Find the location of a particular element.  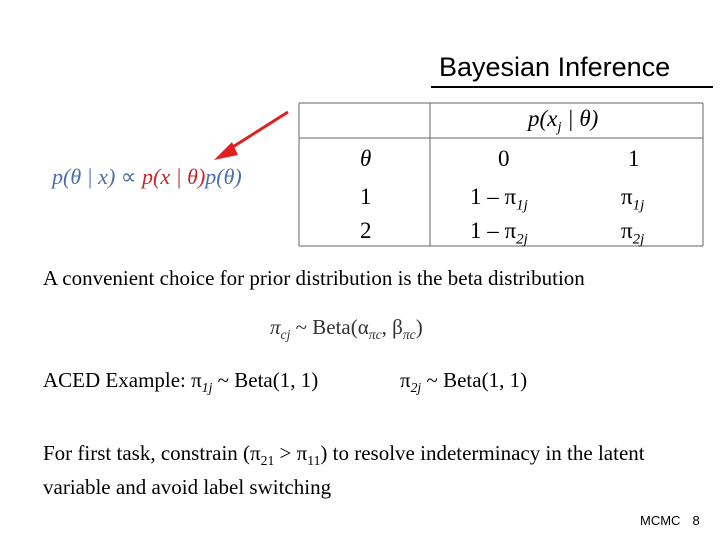

cell-row1-col1: π1j is located at coordinates (633, 199).